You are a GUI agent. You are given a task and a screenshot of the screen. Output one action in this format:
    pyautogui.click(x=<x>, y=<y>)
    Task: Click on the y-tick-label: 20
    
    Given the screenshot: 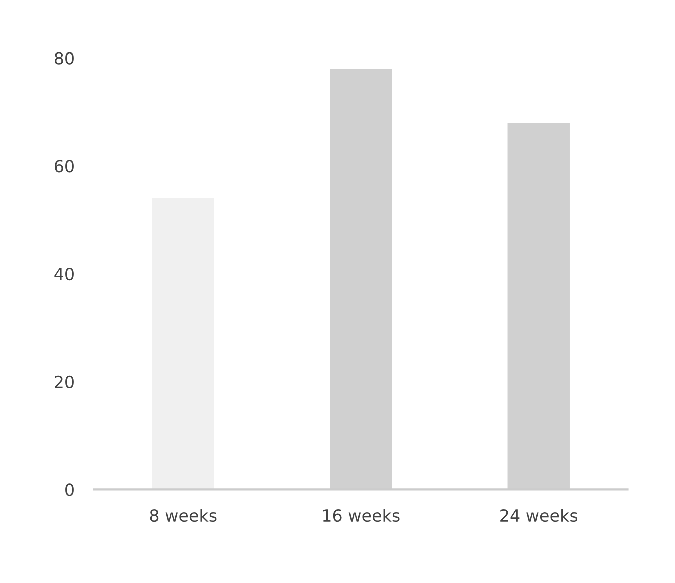 What is the action you would take?
    pyautogui.click(x=64, y=382)
    